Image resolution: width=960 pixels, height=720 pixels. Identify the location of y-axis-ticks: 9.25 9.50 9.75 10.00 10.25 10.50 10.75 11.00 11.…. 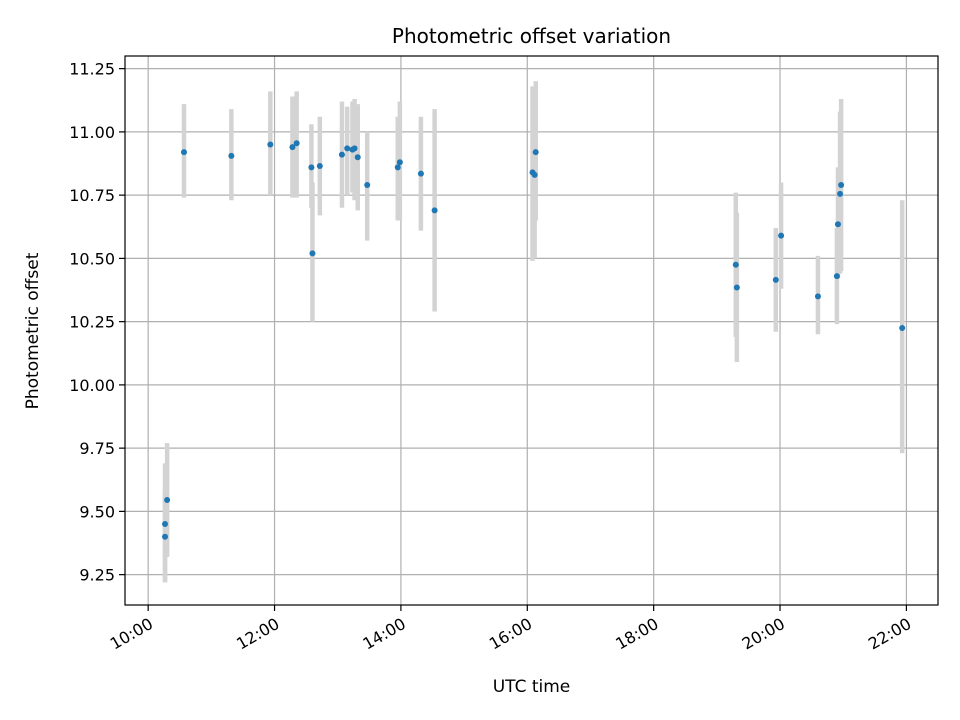
(97, 322).